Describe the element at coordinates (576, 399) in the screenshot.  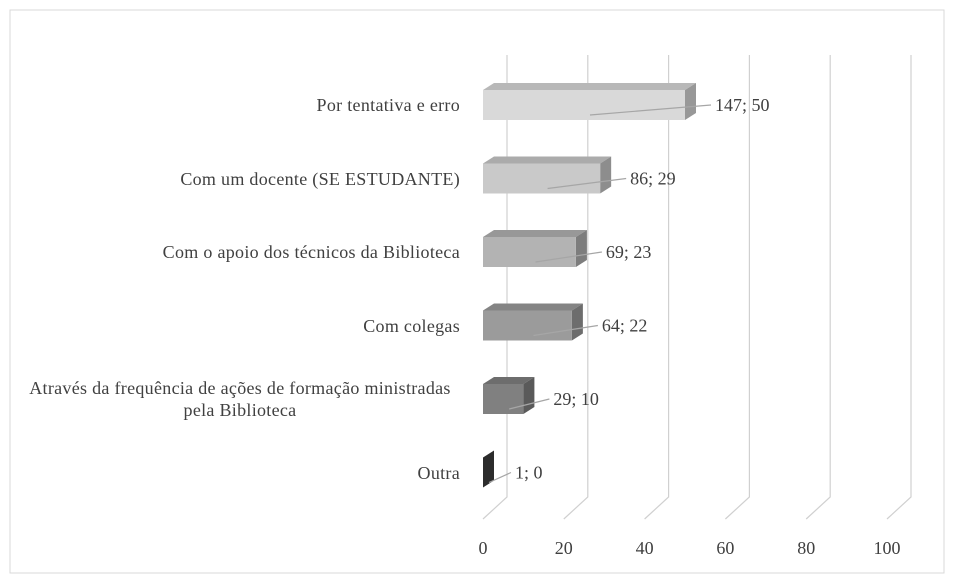
I see `data-label: 29; 10` at that location.